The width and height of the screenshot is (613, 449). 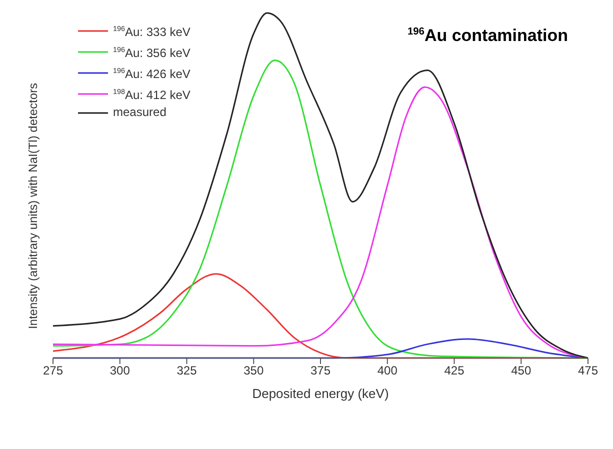 What do you see at coordinates (521, 371) in the screenshot?
I see `x-tick-label: 450` at bounding box center [521, 371].